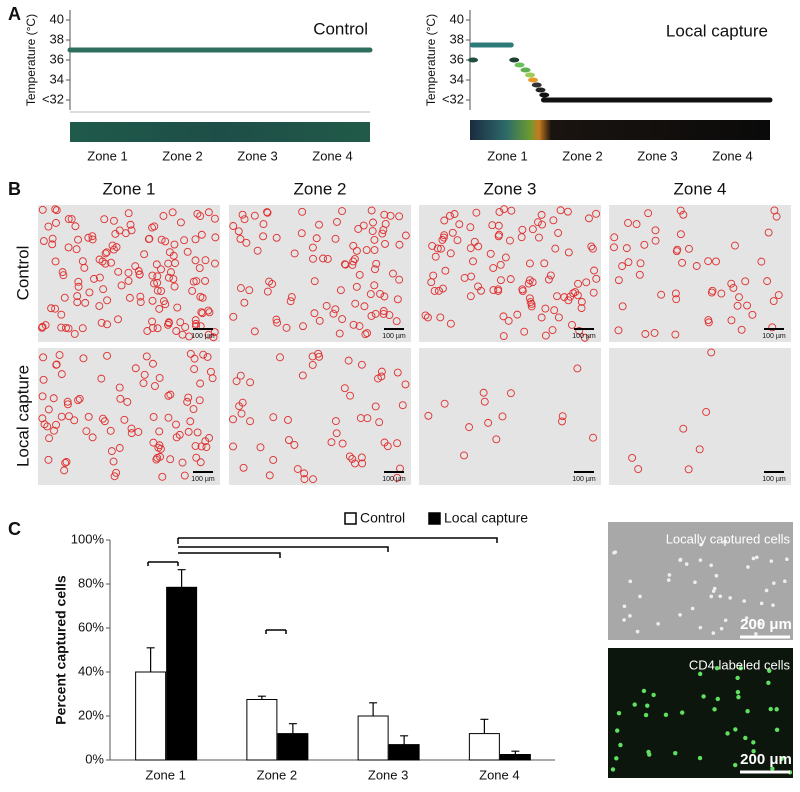 The height and width of the screenshot is (792, 800). Describe the element at coordinates (766, 624) in the screenshot. I see `scale-bar-label: 200 μm` at that location.